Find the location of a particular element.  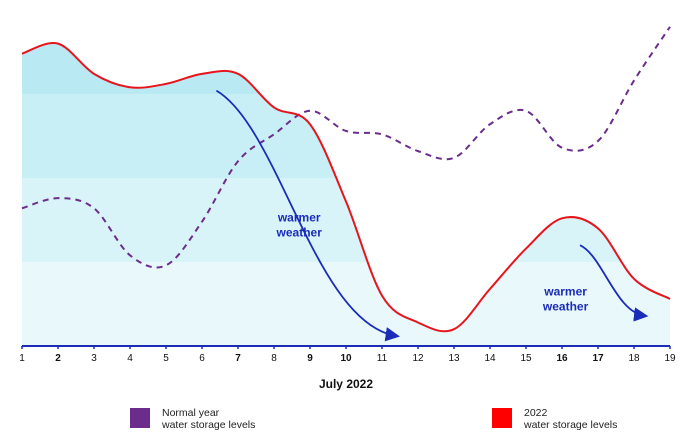

x-tick-label: 16 is located at coordinates (562, 358).